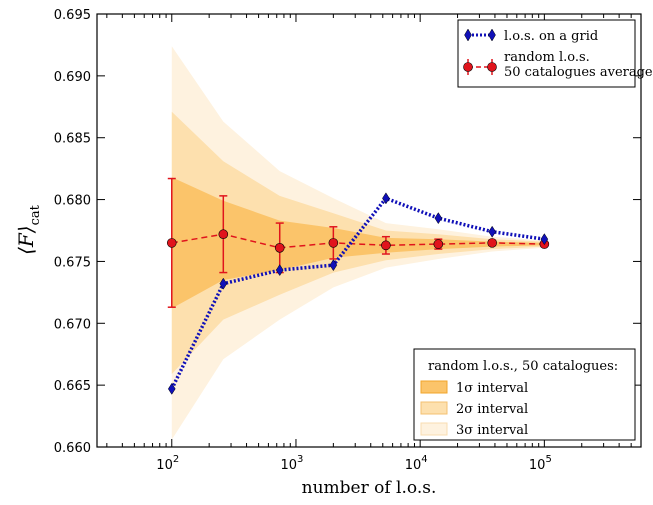 The image size is (653, 505). I want to click on x-axis-label: number of l.o.s., so click(369, 488).